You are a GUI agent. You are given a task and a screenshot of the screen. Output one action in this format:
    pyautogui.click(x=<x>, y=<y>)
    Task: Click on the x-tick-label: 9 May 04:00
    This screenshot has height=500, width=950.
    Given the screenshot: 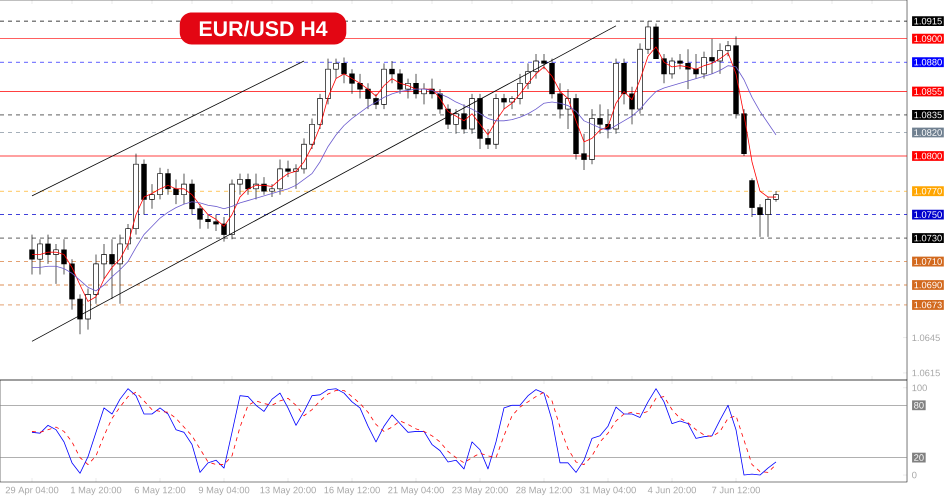 What is the action you would take?
    pyautogui.click(x=224, y=491)
    